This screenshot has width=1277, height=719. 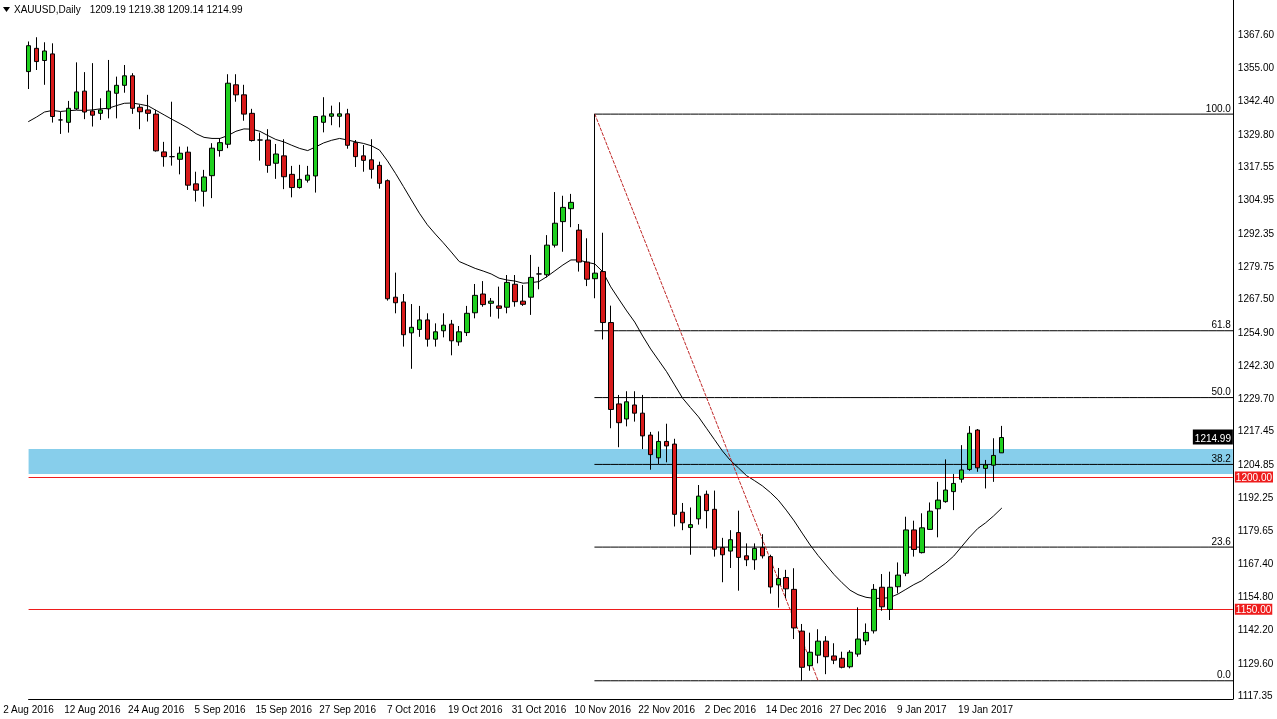 What do you see at coordinates (603, 709) in the screenshot?
I see `x-tick-label: 10 Nov 2016` at bounding box center [603, 709].